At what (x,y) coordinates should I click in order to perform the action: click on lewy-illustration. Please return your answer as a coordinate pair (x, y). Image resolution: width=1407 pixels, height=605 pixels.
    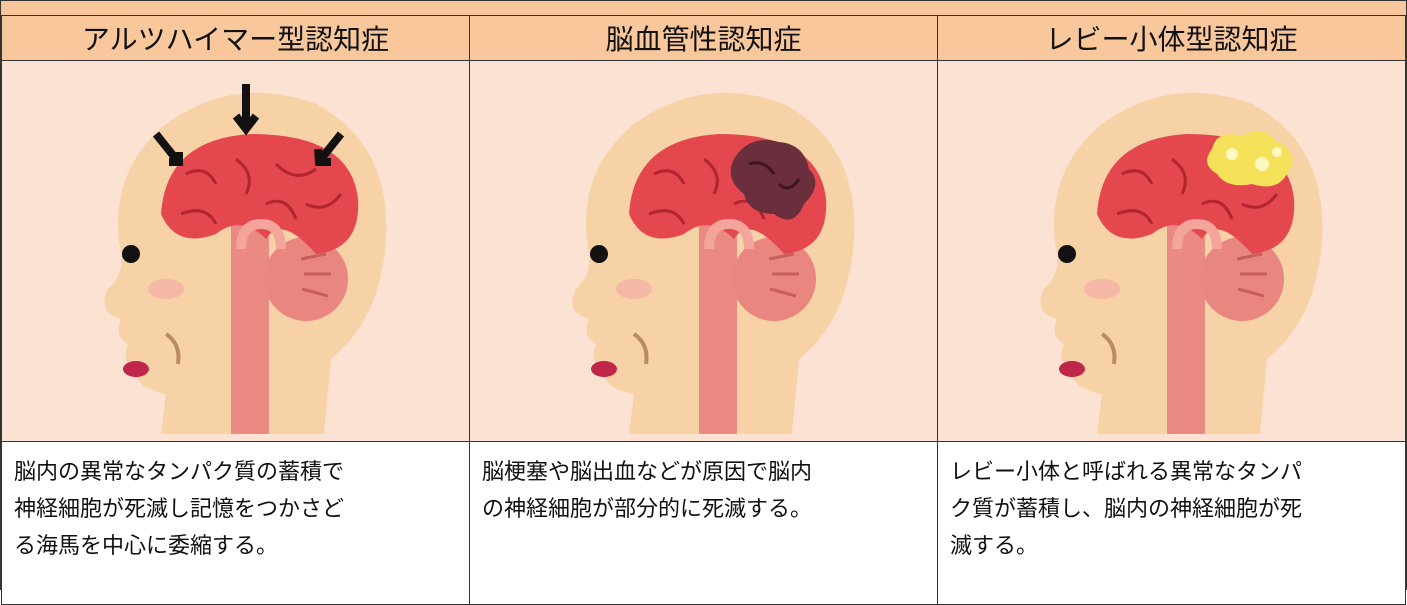
    Looking at the image, I should click on (1172, 251).